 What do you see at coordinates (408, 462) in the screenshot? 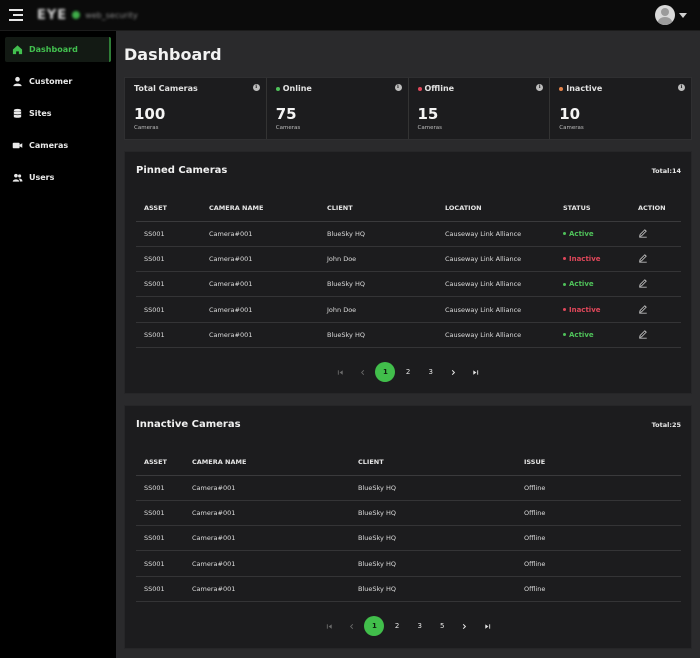
I see `table-header-row: ASSET CAMERA NAME CLIENT ISSUE` at bounding box center [408, 462].